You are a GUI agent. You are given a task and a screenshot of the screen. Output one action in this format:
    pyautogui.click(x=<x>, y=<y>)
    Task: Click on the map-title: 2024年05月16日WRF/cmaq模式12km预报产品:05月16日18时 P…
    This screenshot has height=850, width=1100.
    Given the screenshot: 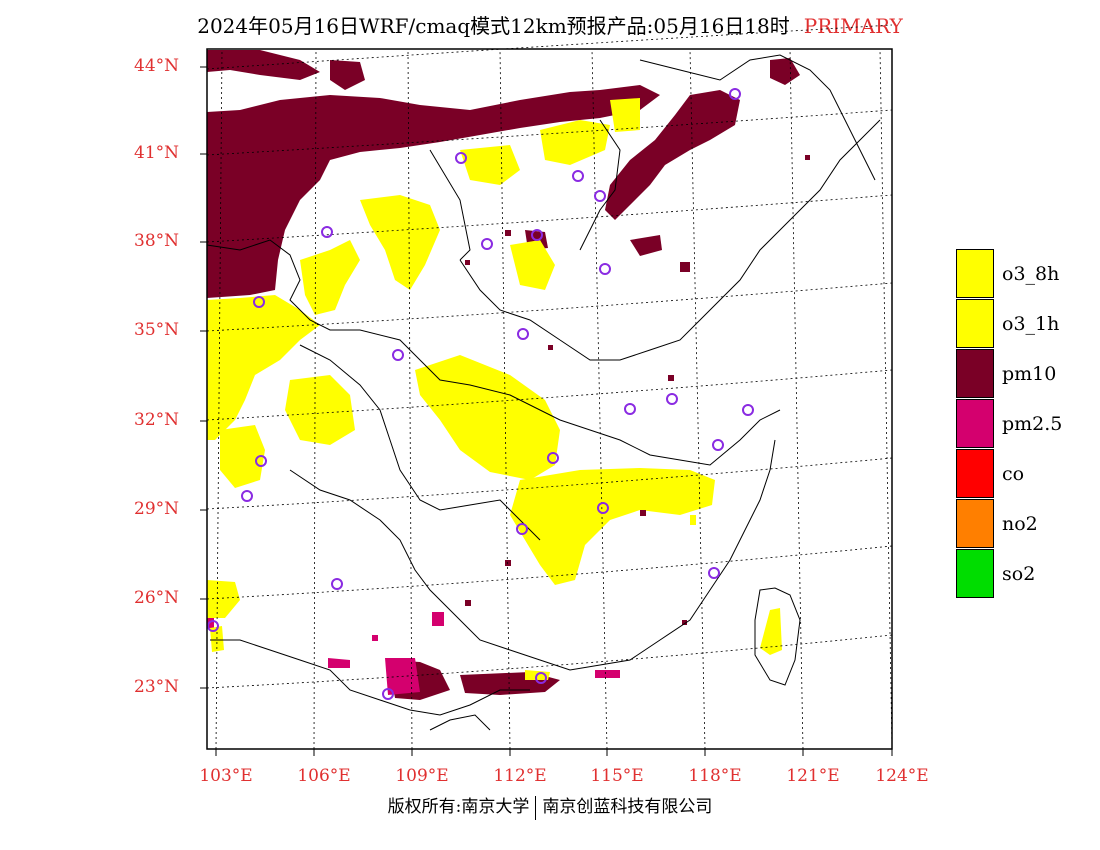 What is the action you would take?
    pyautogui.click(x=550, y=24)
    